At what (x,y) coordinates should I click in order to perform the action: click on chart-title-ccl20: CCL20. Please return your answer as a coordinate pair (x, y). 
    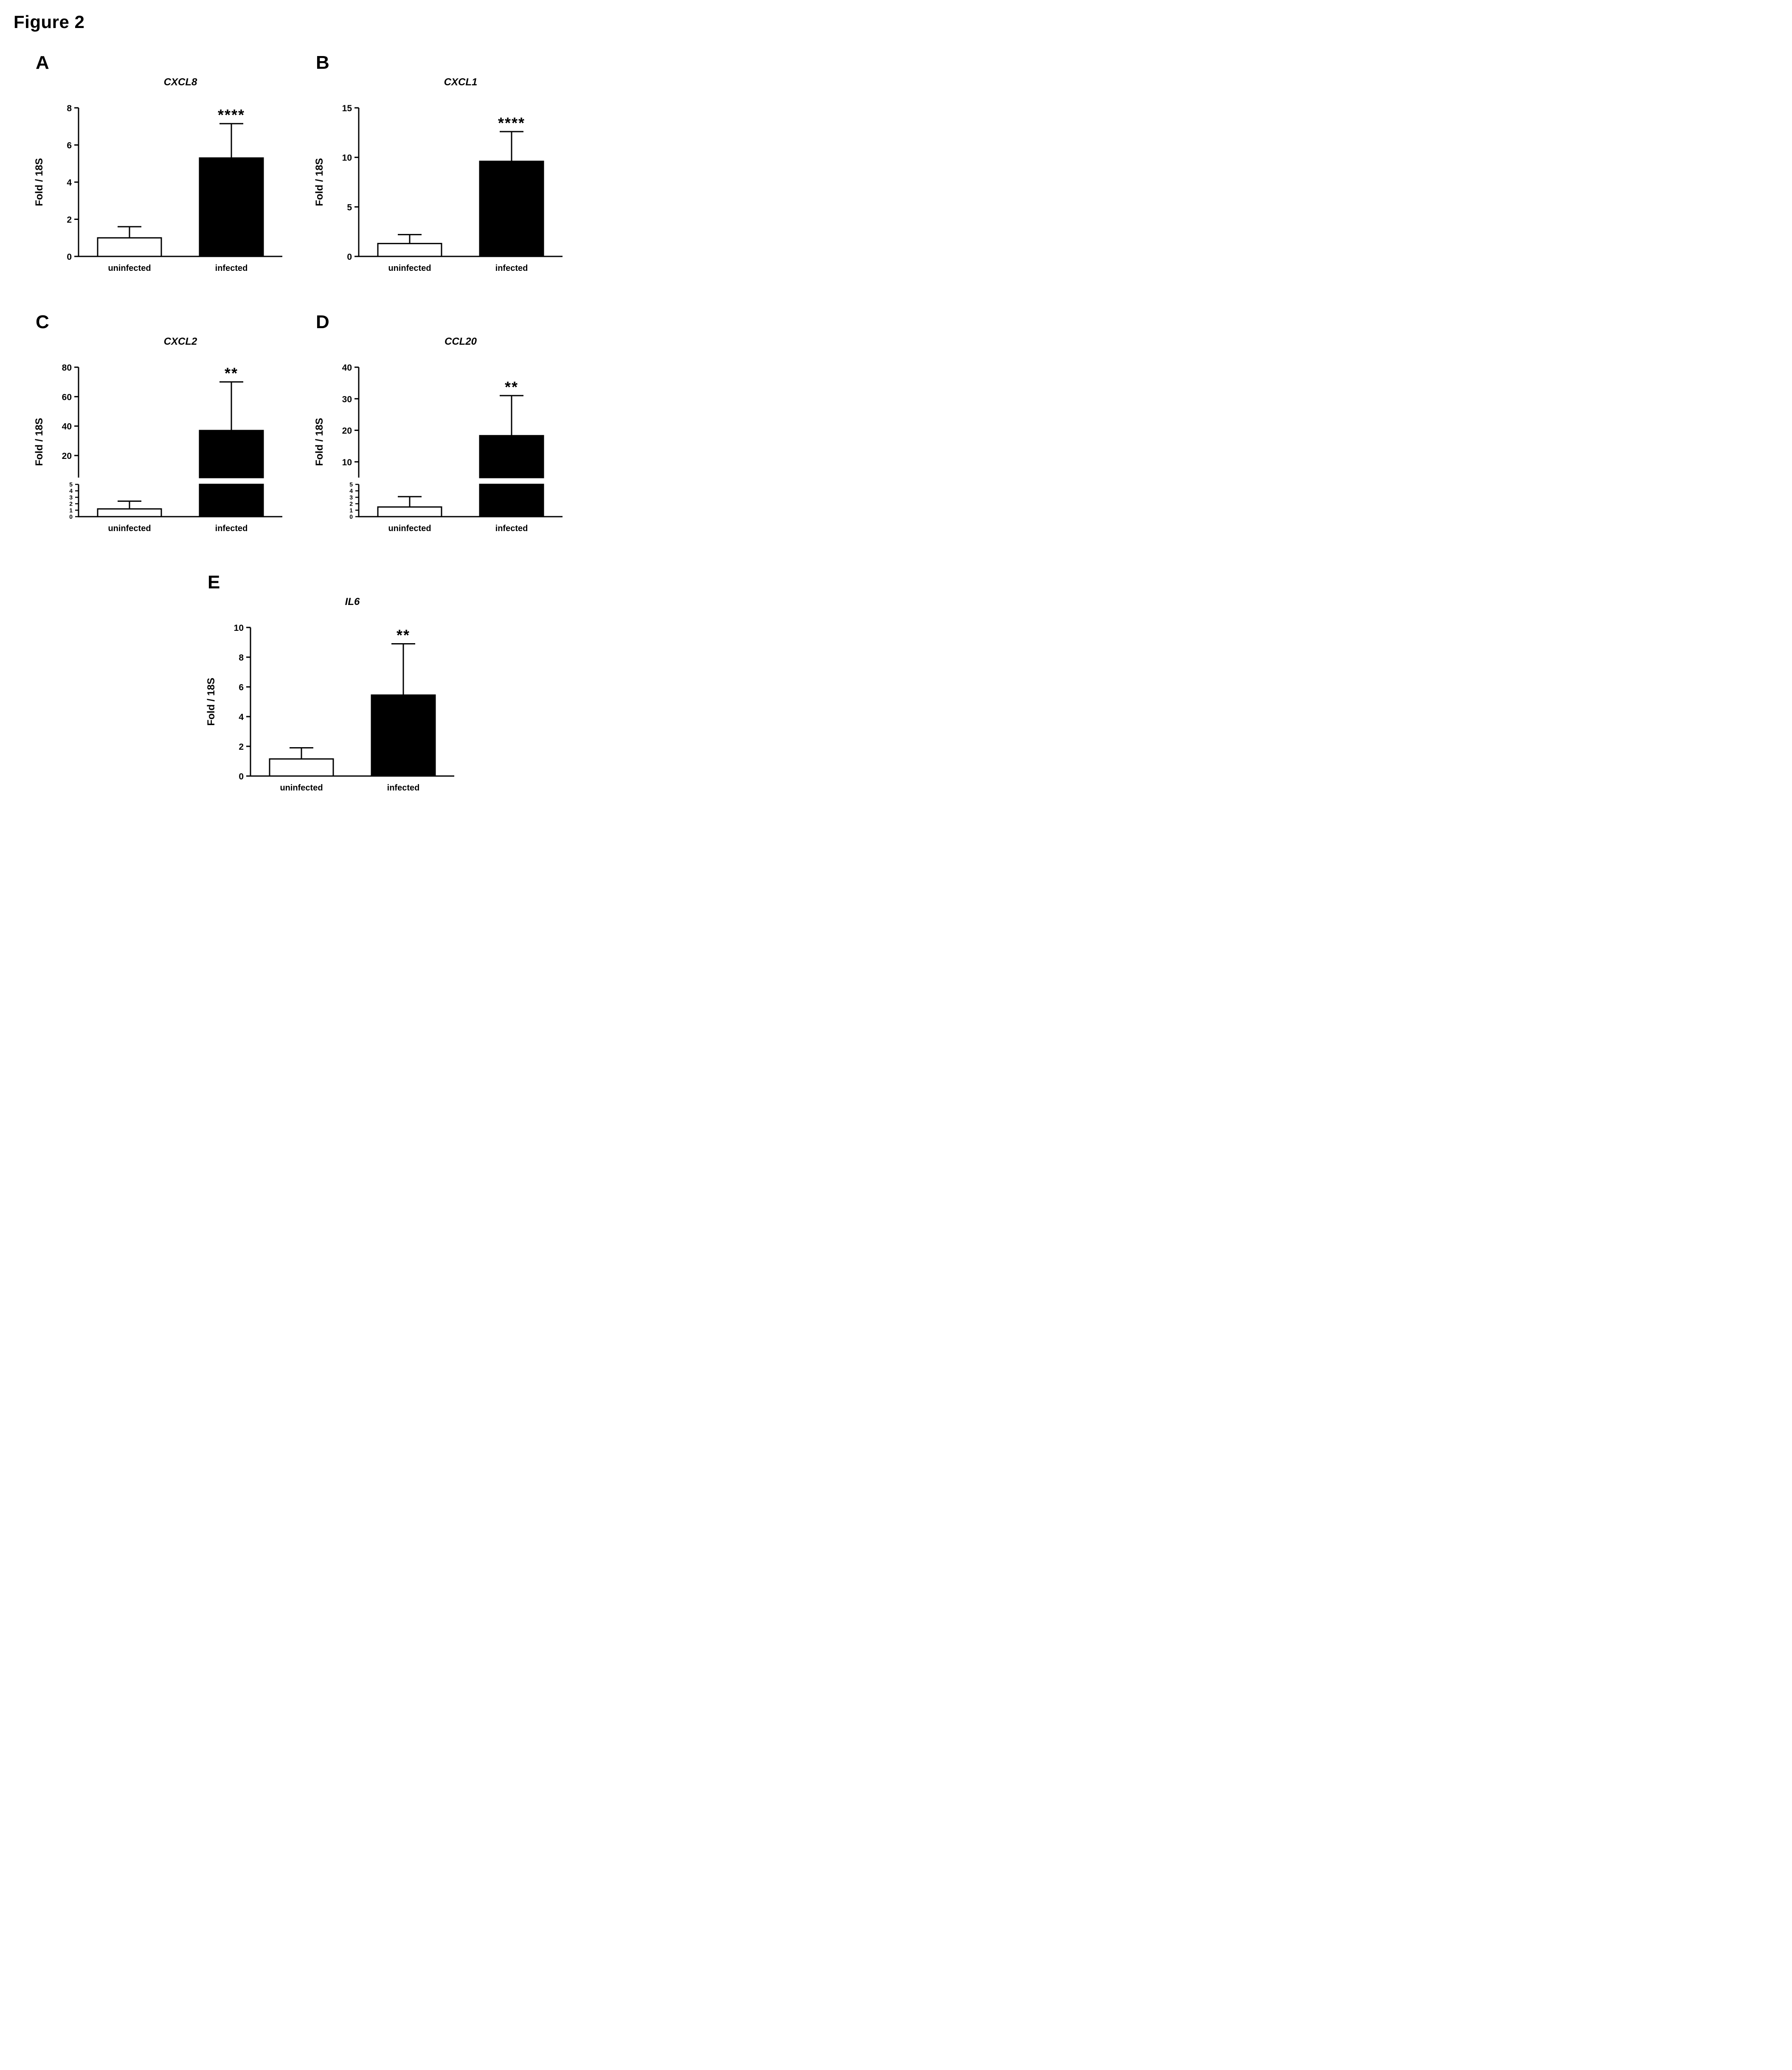
    Looking at the image, I should click on (460, 341).